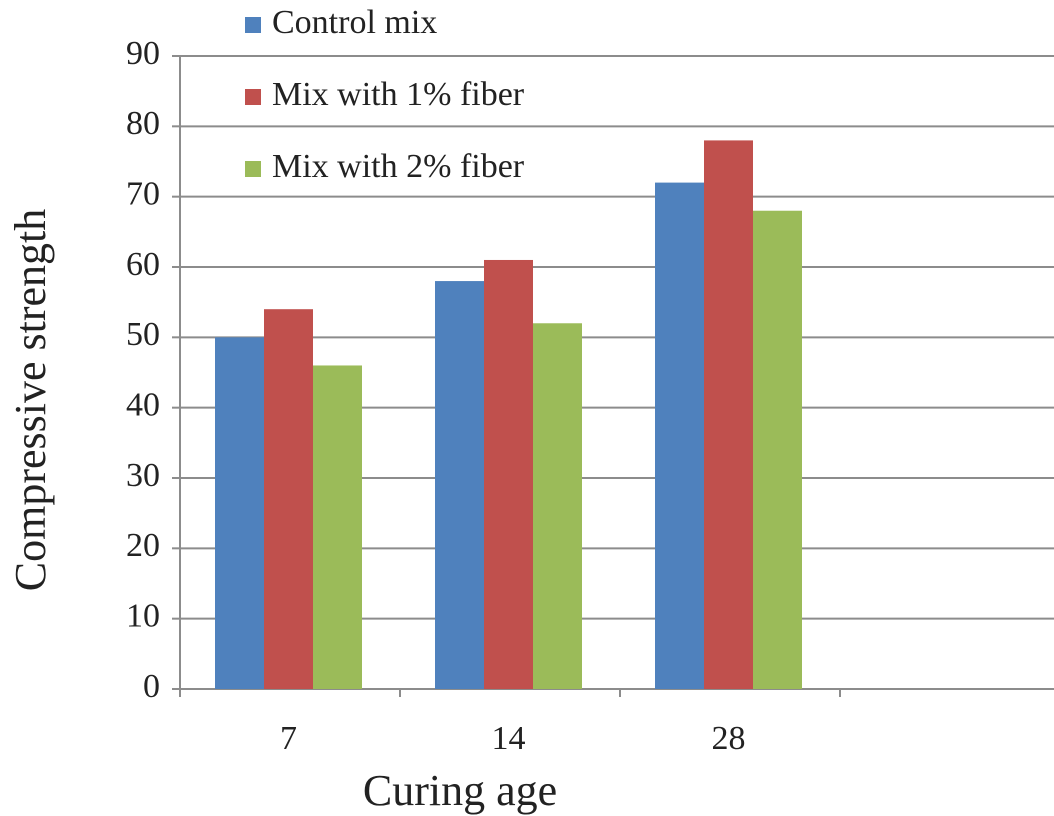  I want to click on y-tick-label: 70, so click(143, 193).